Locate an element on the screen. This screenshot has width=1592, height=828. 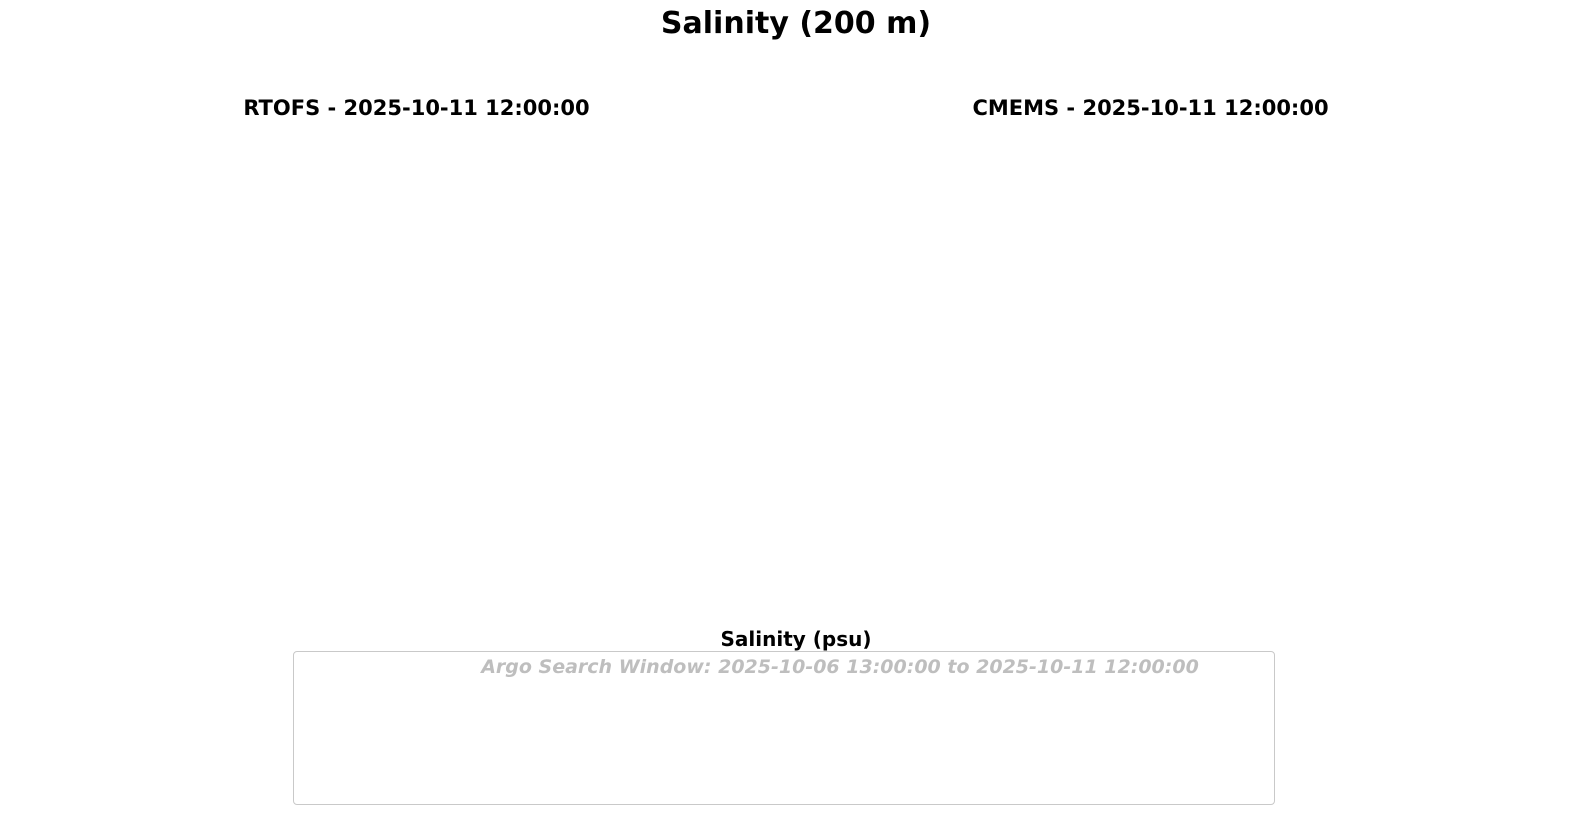
map-title-cmems: CMEMS - 2025-10-11 12:00:00 is located at coordinates (1150, 108).